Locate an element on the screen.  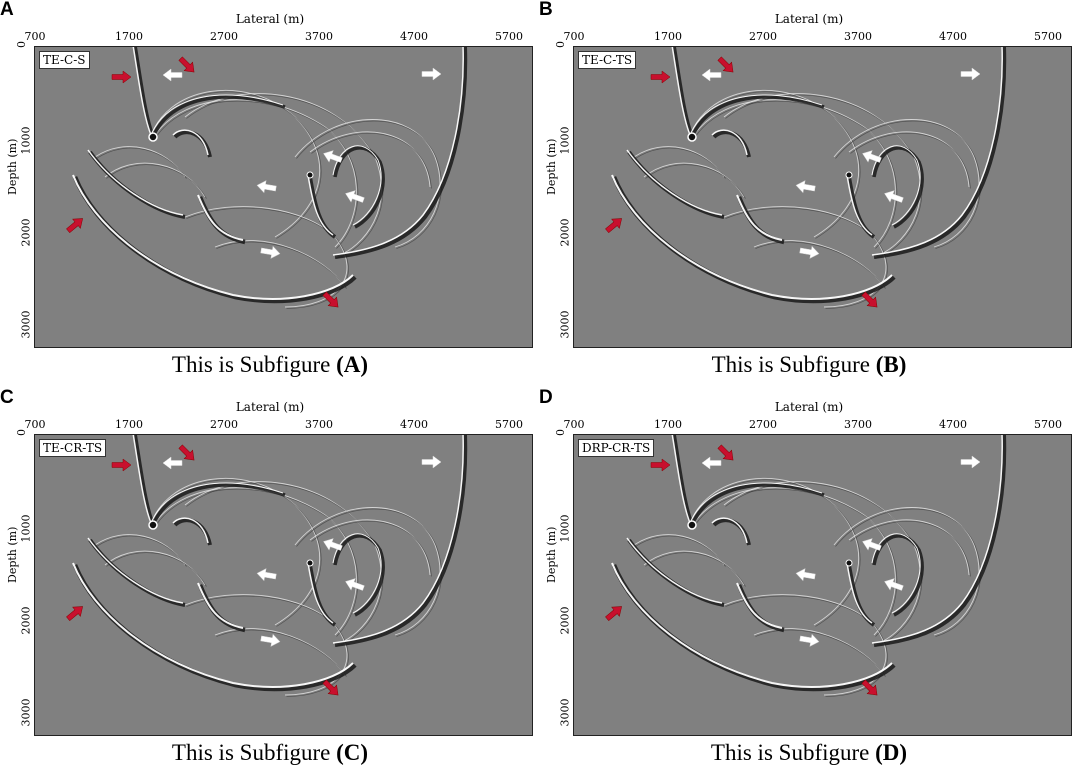
panel-letter: B is located at coordinates (546, 10).